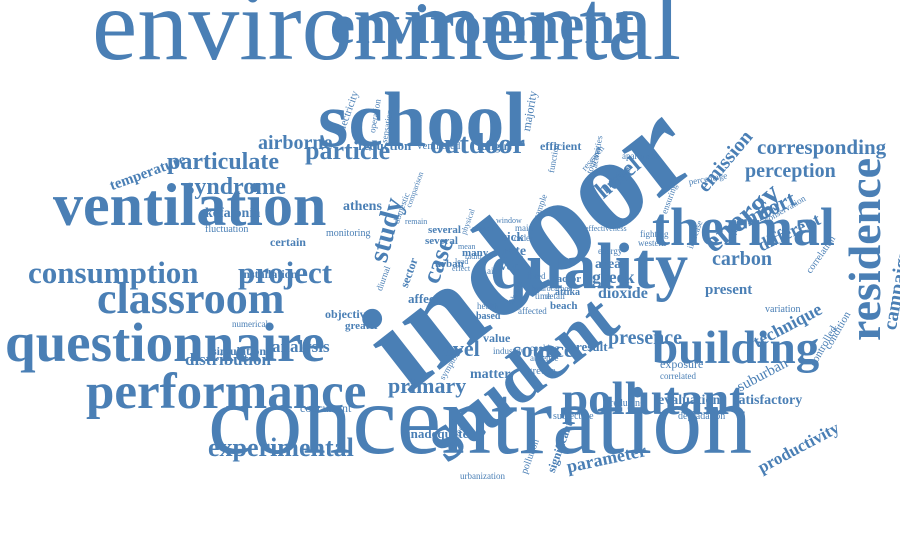 The image size is (900, 545). What do you see at coordinates (606, 229) in the screenshot?
I see `cloud-word: effectiveness` at bounding box center [606, 229].